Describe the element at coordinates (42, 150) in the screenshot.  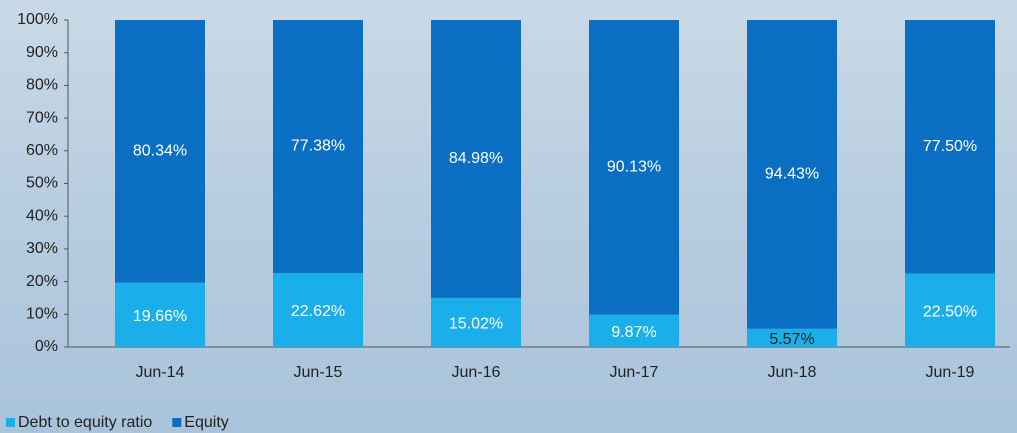
I see `y-tick-label: 60%` at that location.